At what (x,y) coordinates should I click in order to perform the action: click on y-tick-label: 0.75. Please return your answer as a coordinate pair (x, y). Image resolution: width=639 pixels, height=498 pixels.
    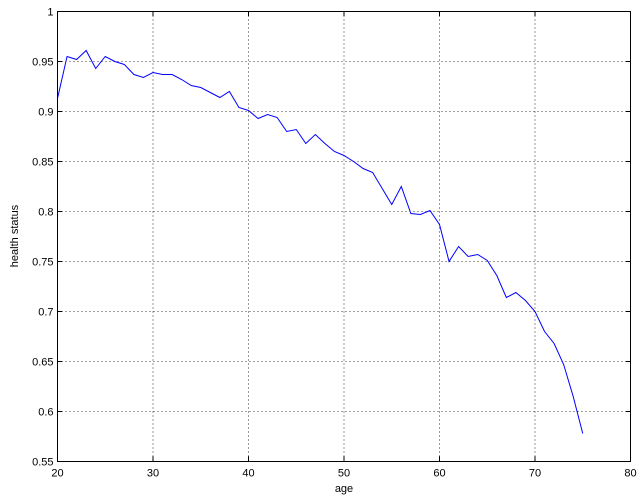
    Looking at the image, I should click on (42, 263).